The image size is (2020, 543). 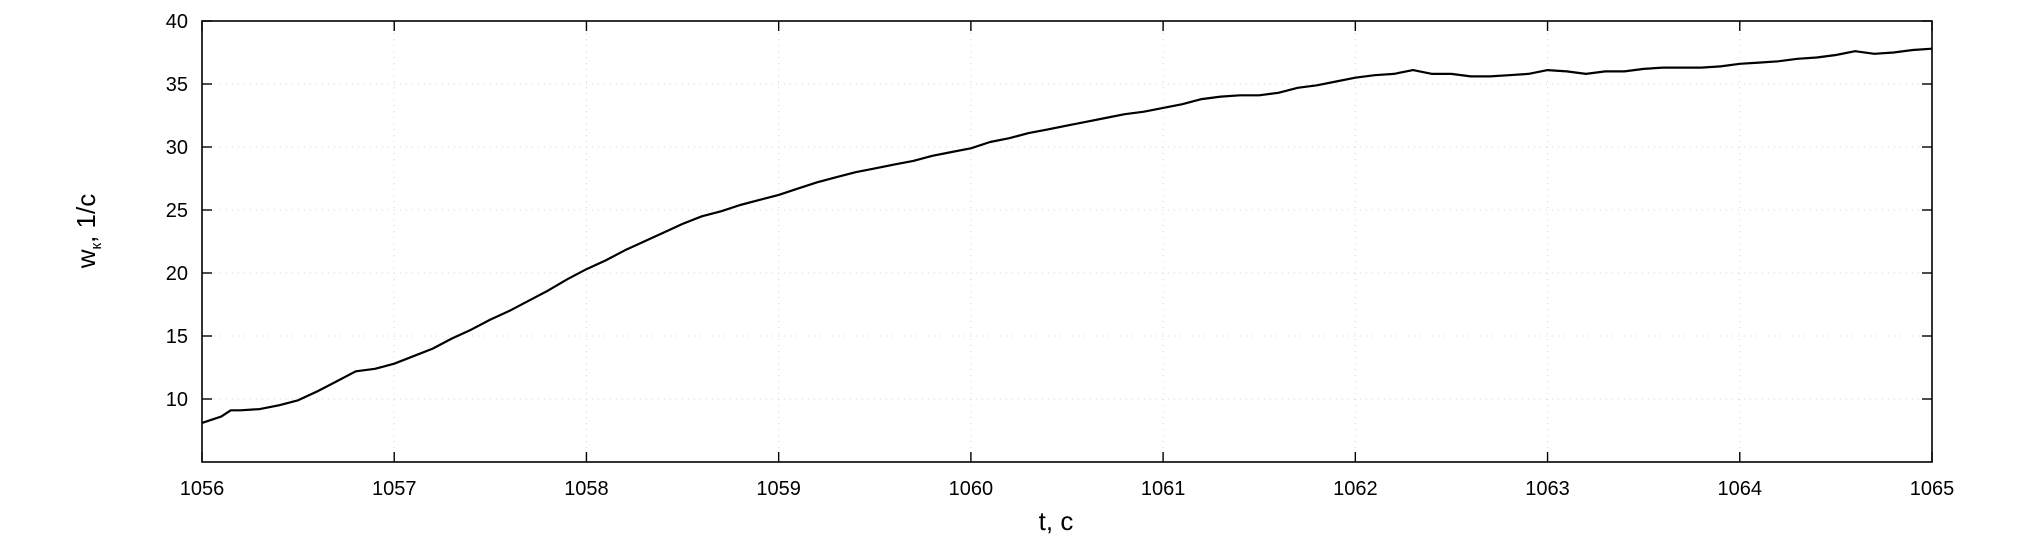 I want to click on x-tick-label: 1058, so click(x=586, y=489).